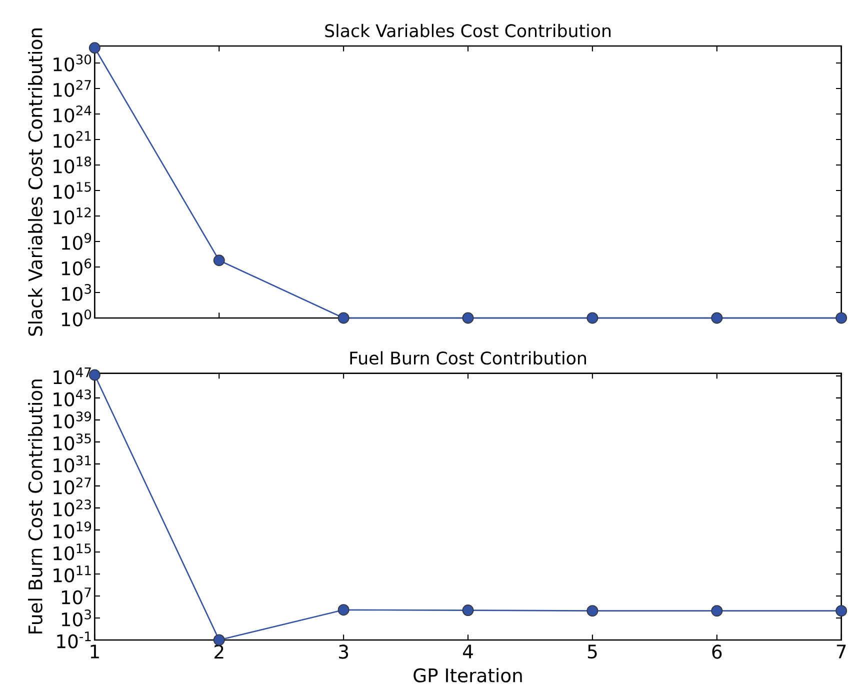 The image size is (866, 698). I want to click on y-axis-title: Slack Variables Cost Contribution, so click(35, 182).